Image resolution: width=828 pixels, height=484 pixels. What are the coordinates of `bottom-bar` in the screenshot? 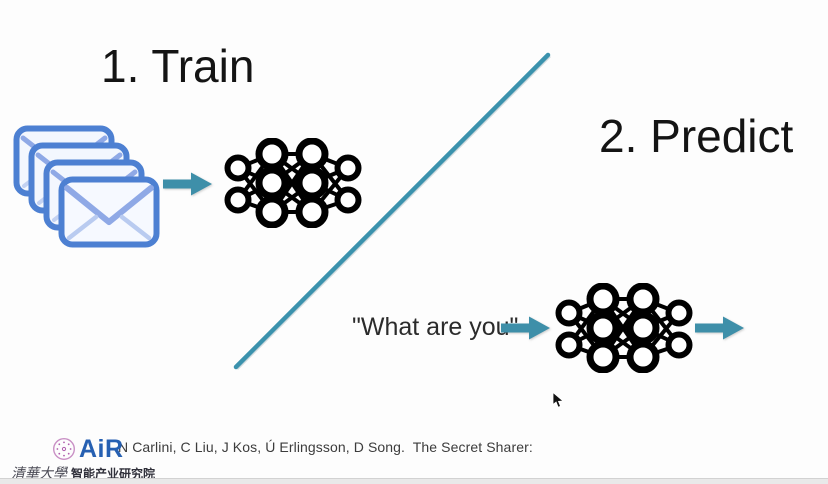 It's located at (414, 481).